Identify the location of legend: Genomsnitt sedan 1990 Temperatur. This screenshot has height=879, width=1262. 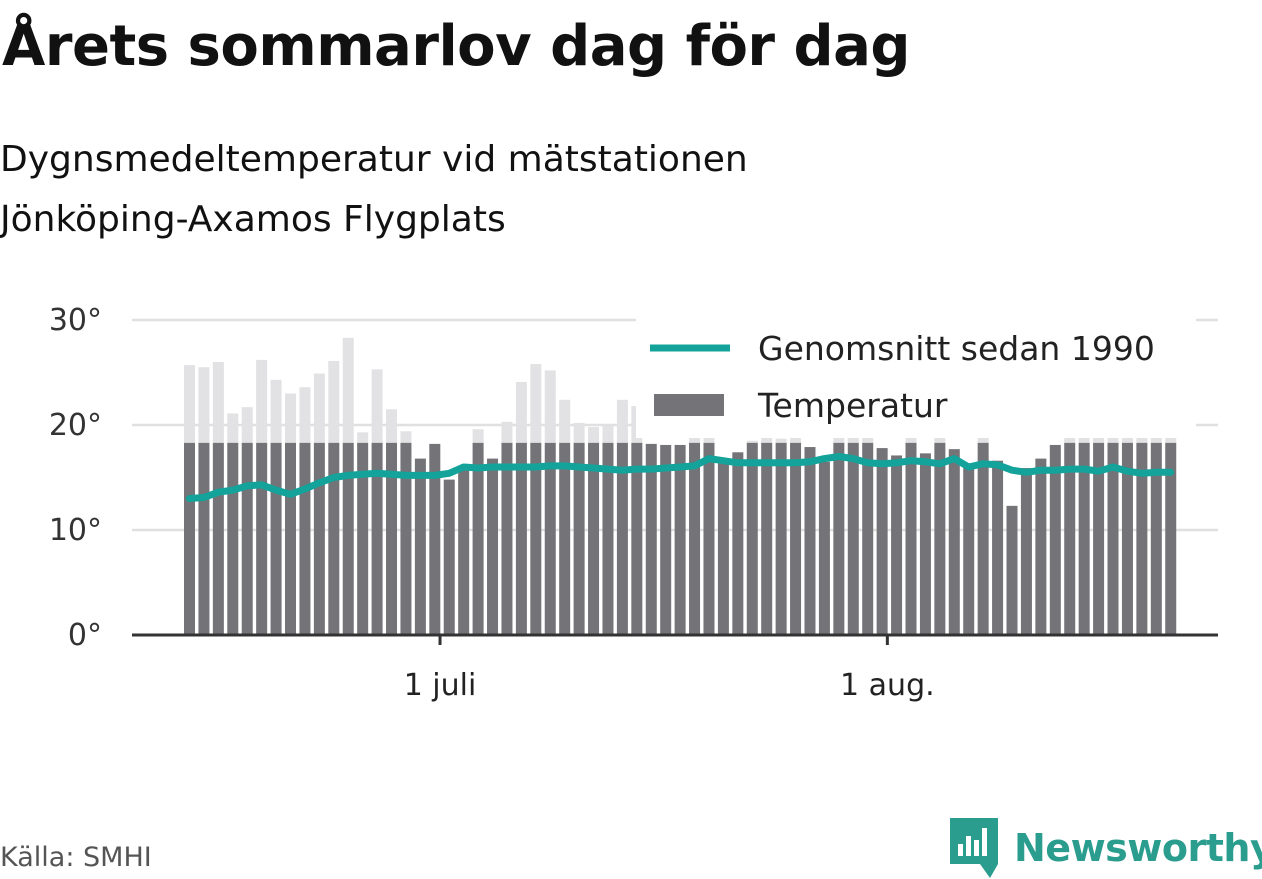
(916, 378).